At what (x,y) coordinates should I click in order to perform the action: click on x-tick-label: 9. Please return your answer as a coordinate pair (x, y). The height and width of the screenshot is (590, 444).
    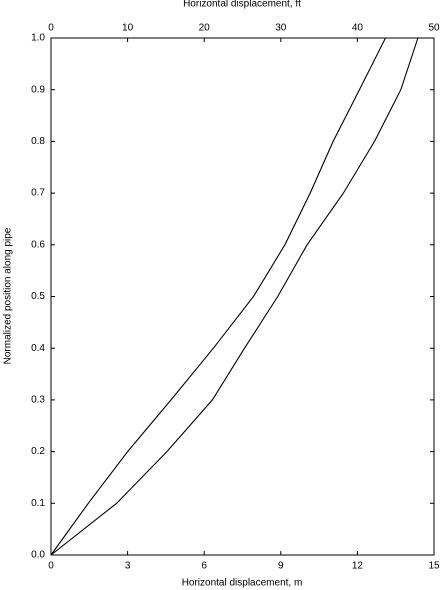
    Looking at the image, I should click on (281, 566).